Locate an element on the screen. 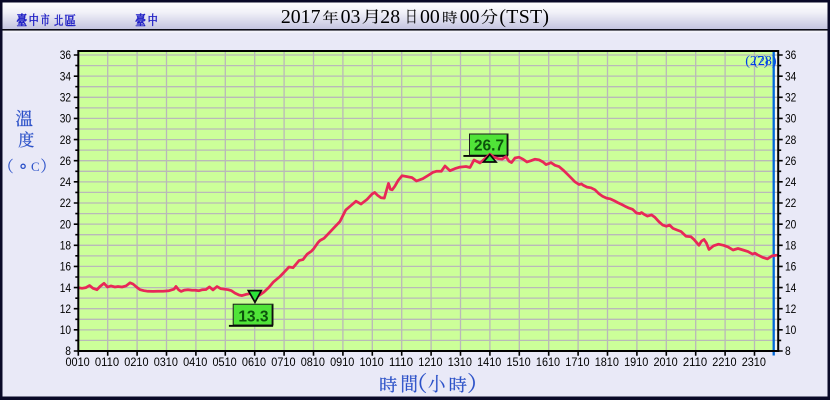 This screenshot has width=830, height=400. svg-text: 0610 is located at coordinates (254, 362).